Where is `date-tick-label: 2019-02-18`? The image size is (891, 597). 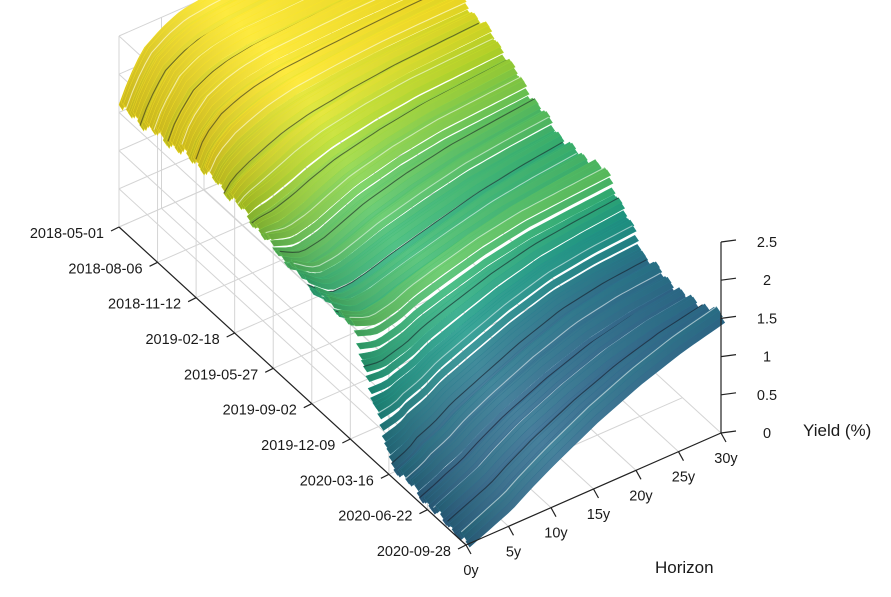 date-tick-label: 2019-02-18 is located at coordinates (182, 340).